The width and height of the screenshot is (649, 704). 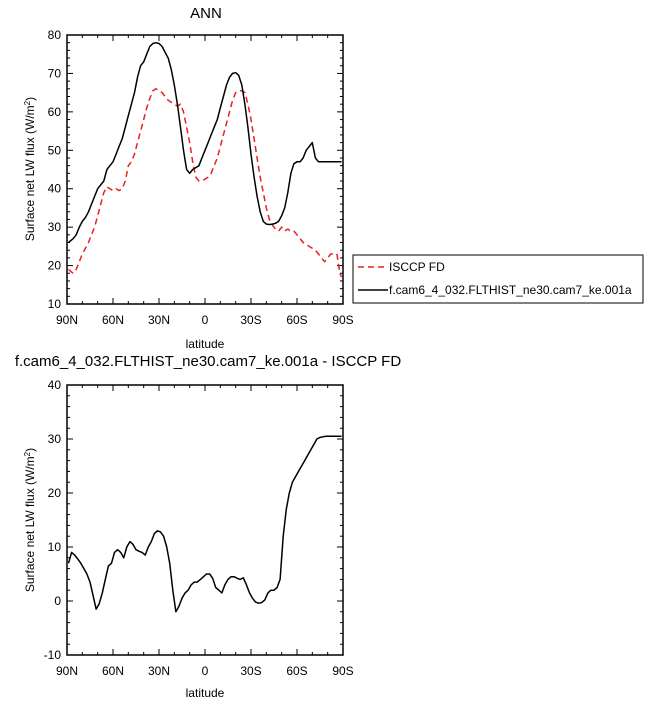 What do you see at coordinates (30, 450) in the screenshot?
I see `bottom-yaxis-label-close: )` at bounding box center [30, 450].